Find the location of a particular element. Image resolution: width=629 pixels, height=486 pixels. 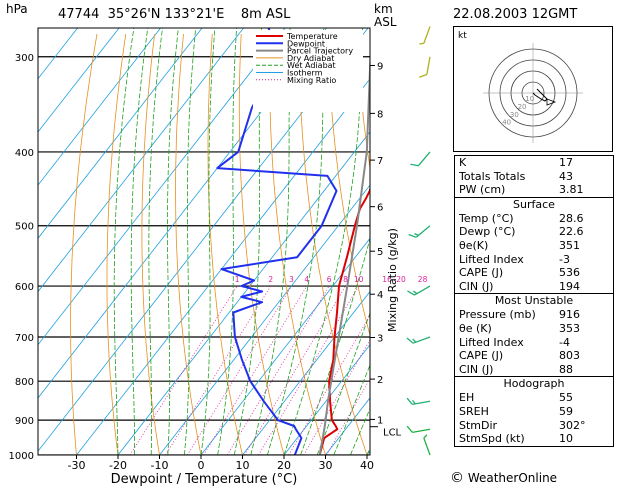

stats-key: CAPE (J) is located at coordinates (481, 273).